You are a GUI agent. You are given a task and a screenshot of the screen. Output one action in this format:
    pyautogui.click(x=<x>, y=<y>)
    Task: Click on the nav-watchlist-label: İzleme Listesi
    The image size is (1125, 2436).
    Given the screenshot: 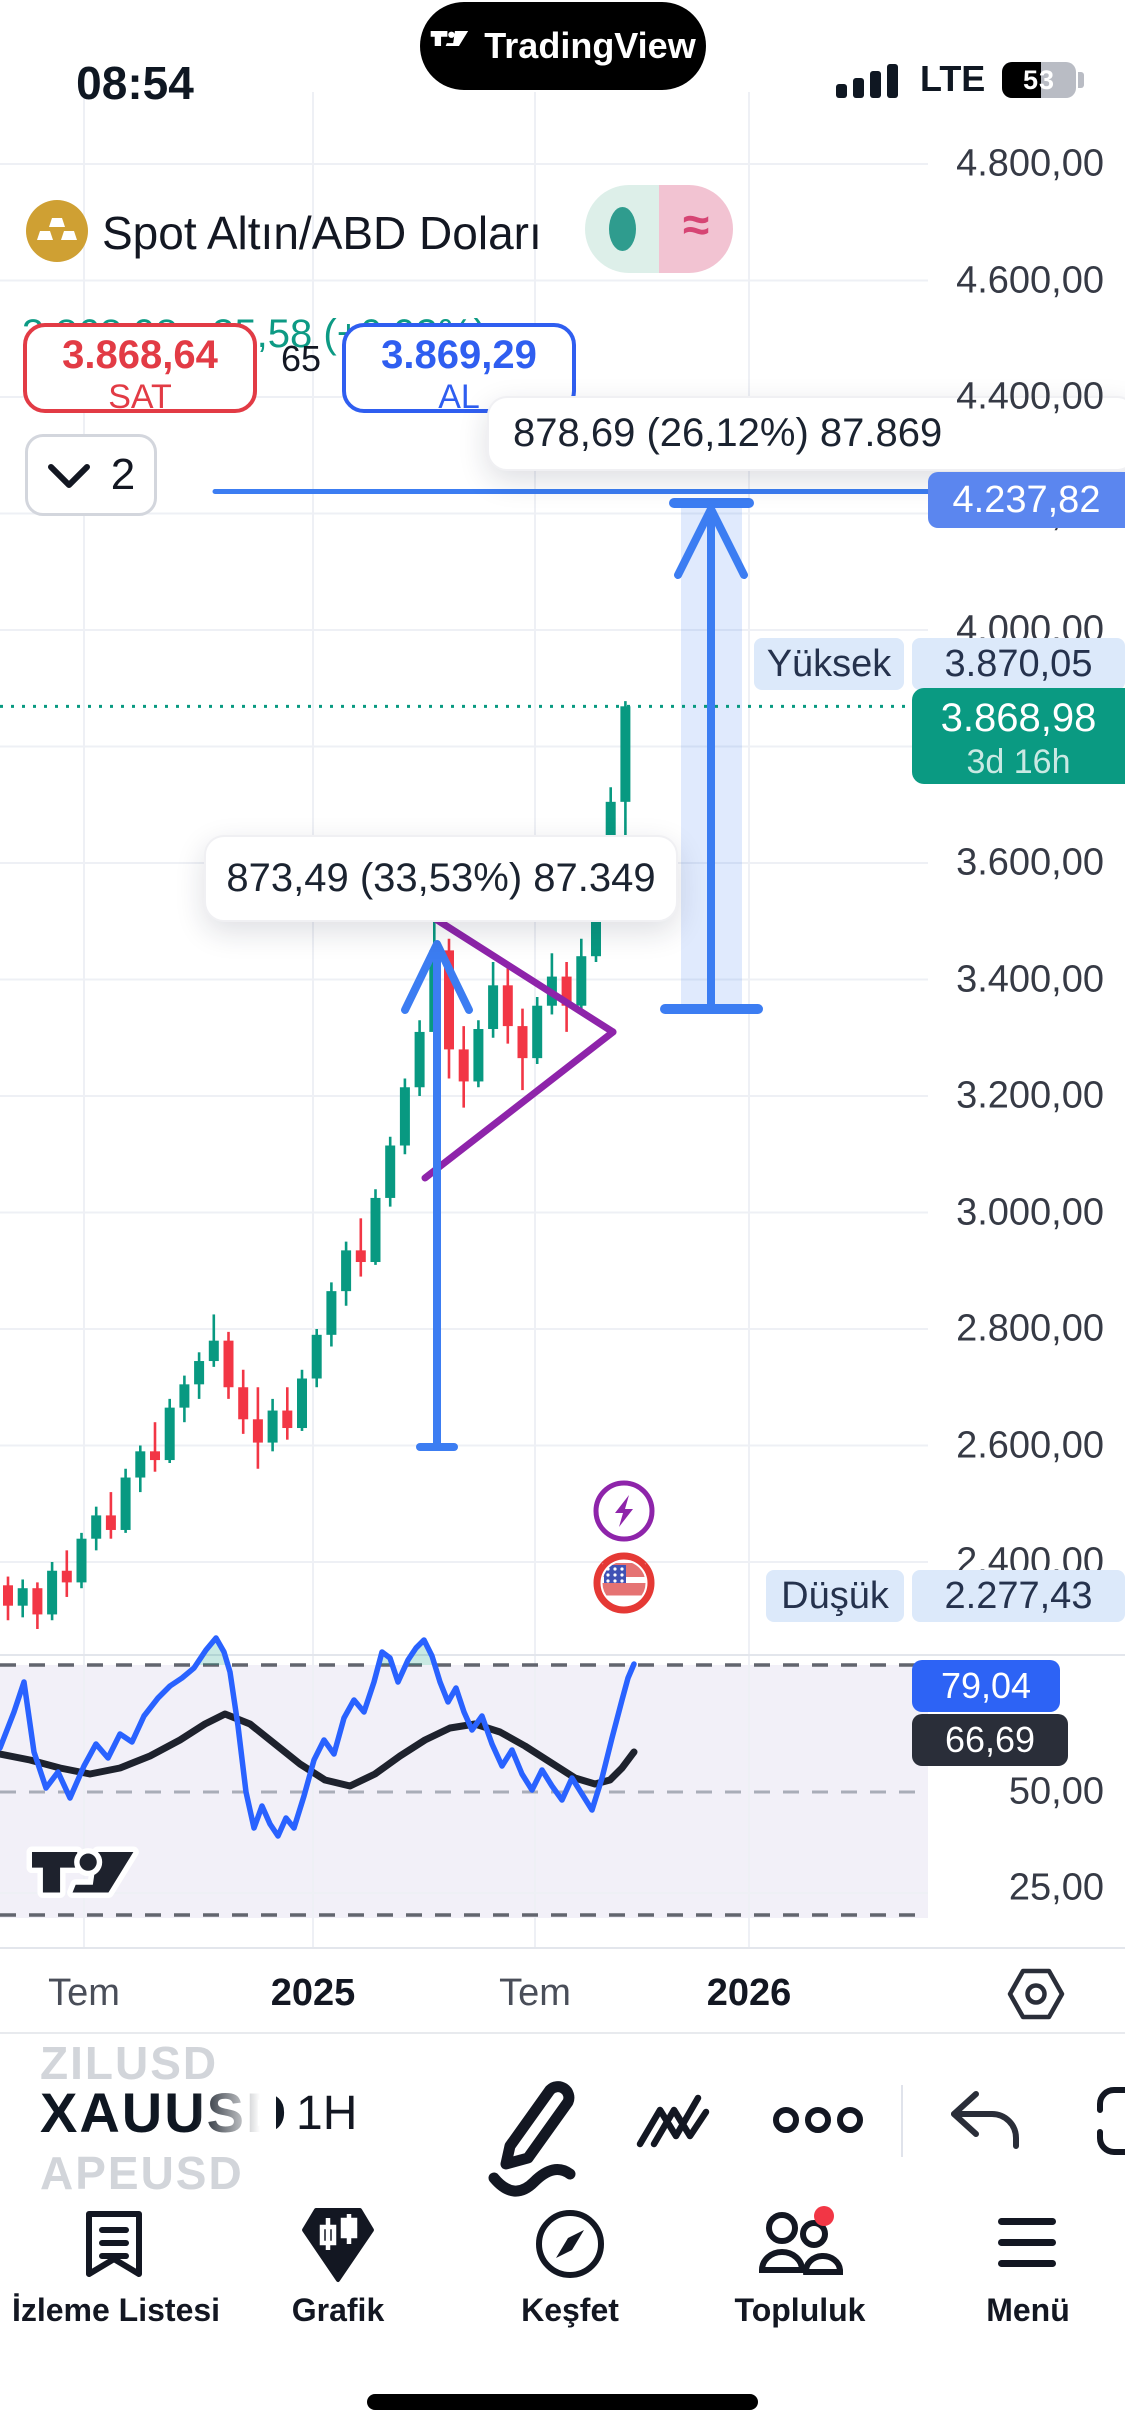 What is the action you would take?
    pyautogui.click(x=116, y=2310)
    